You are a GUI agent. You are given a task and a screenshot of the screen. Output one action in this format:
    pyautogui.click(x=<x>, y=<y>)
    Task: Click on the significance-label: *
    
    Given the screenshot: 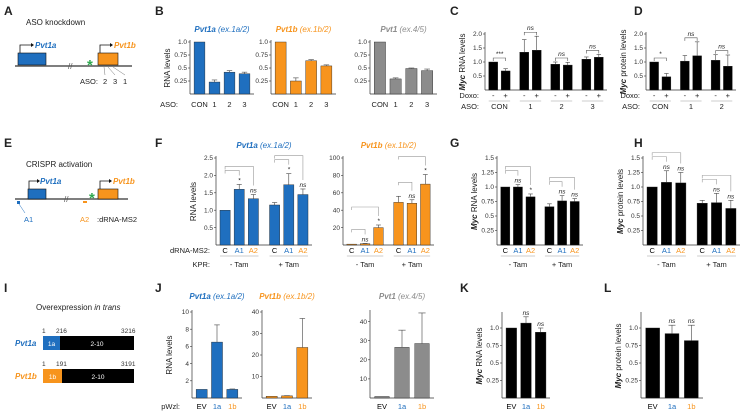 What is the action you would take?
    pyautogui.click(x=378, y=221)
    